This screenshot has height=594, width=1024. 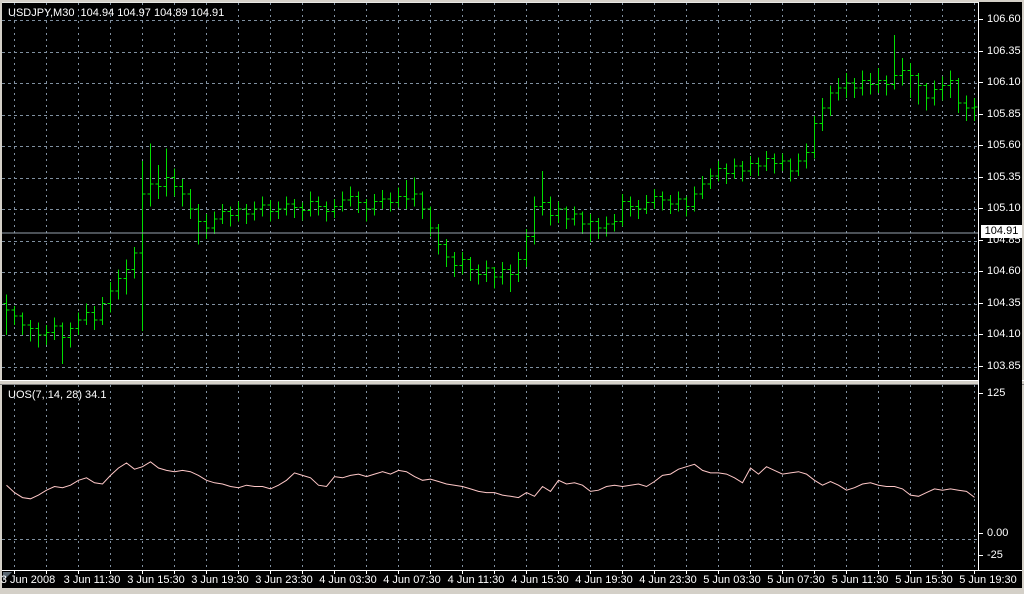 I want to click on time-axis-label: 5 Jun 15:30, so click(x=924, y=580).